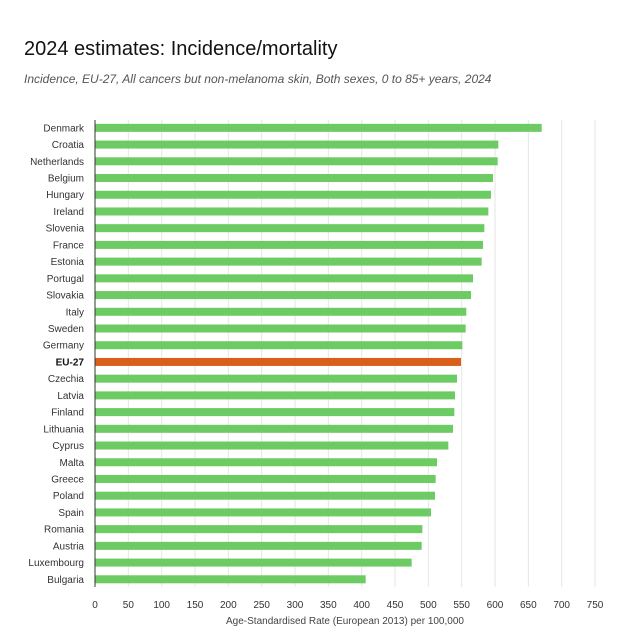 This screenshot has height=636, width=624. I want to click on x-tick-label: 100, so click(161, 605).